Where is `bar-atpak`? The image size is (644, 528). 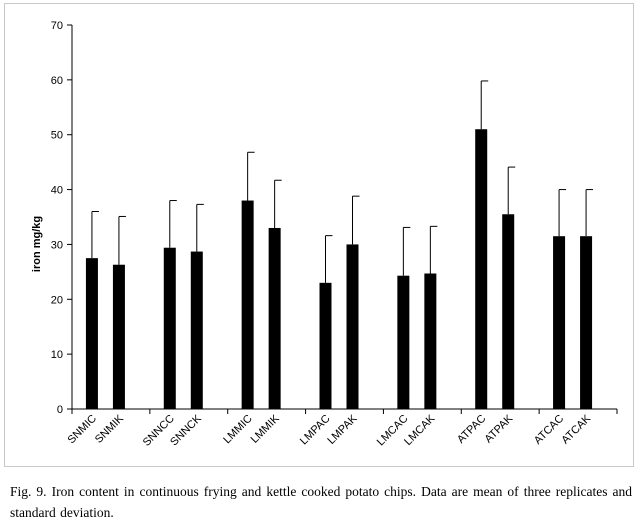
bar-atpak is located at coordinates (508, 311).